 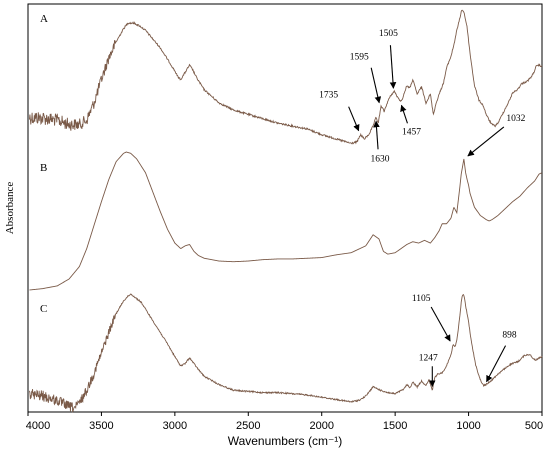 What do you see at coordinates (428, 358) in the screenshot?
I see `annotation-label-1247: 1247` at bounding box center [428, 358].